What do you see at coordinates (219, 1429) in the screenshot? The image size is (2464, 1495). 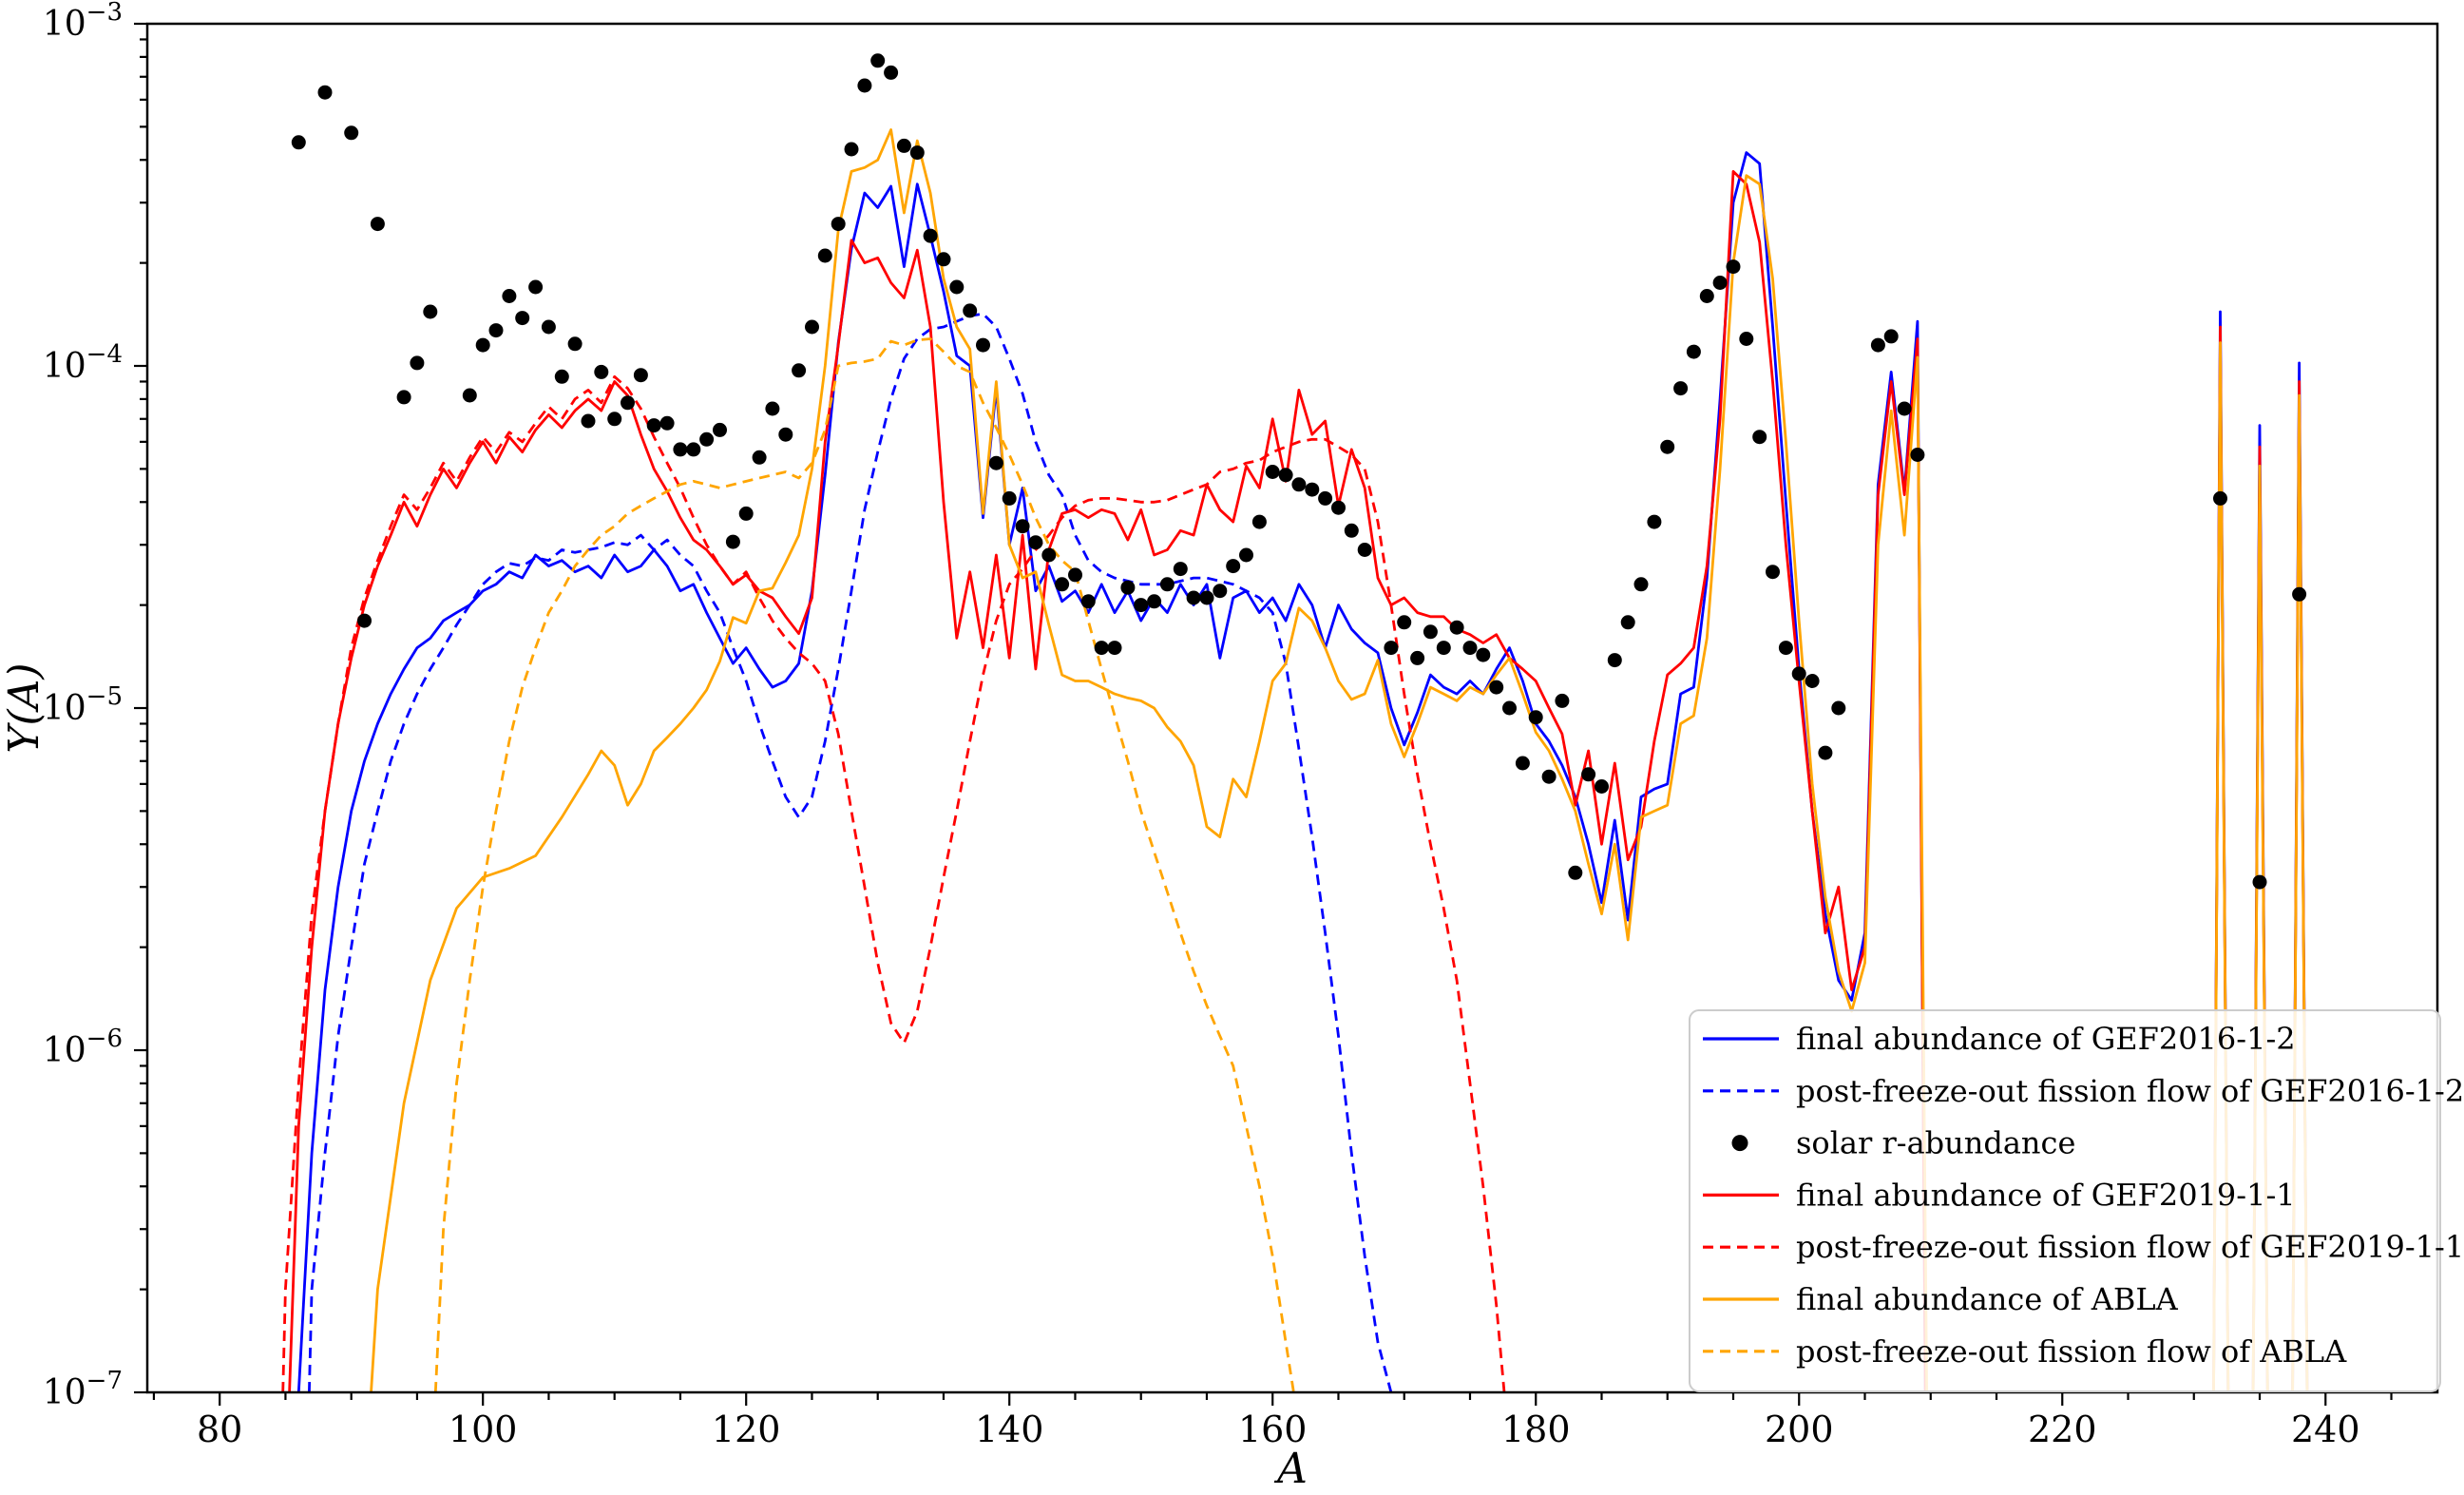 I see `x-tick-label: 80` at bounding box center [219, 1429].